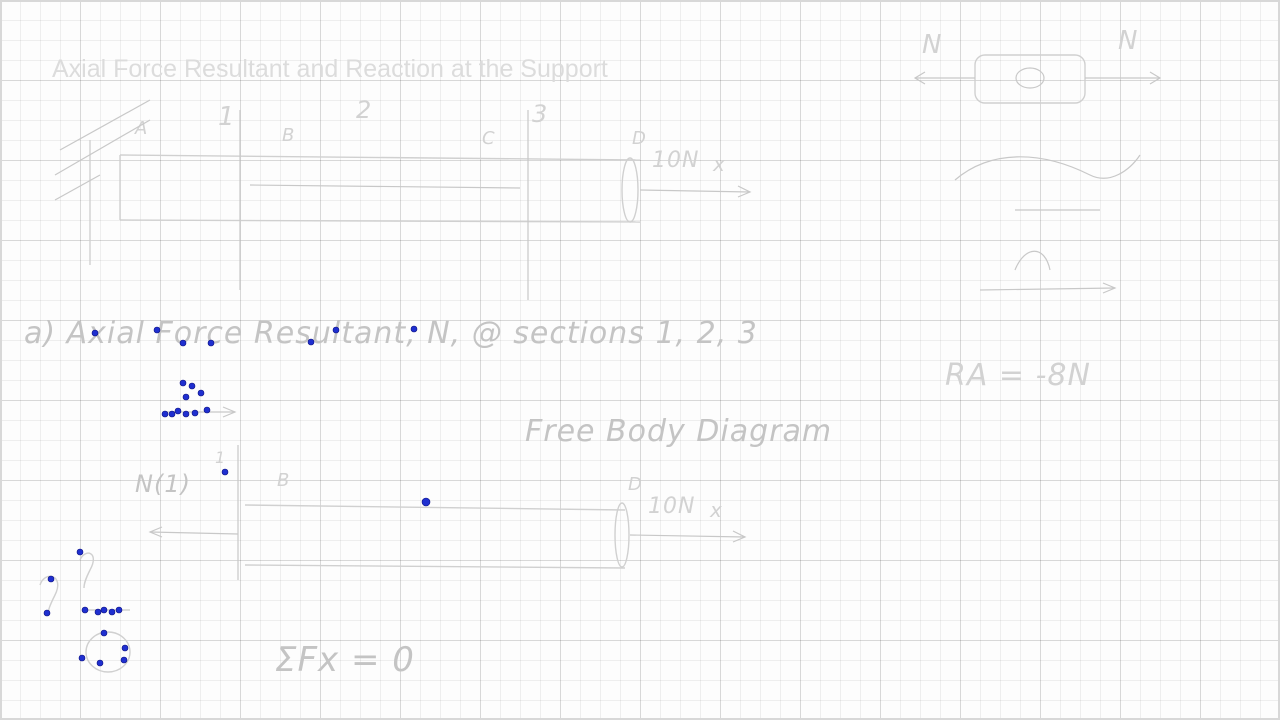 This screenshot has height=720, width=1280. What do you see at coordinates (364, 110) in the screenshot?
I see `section-label-2: 2` at bounding box center [364, 110].